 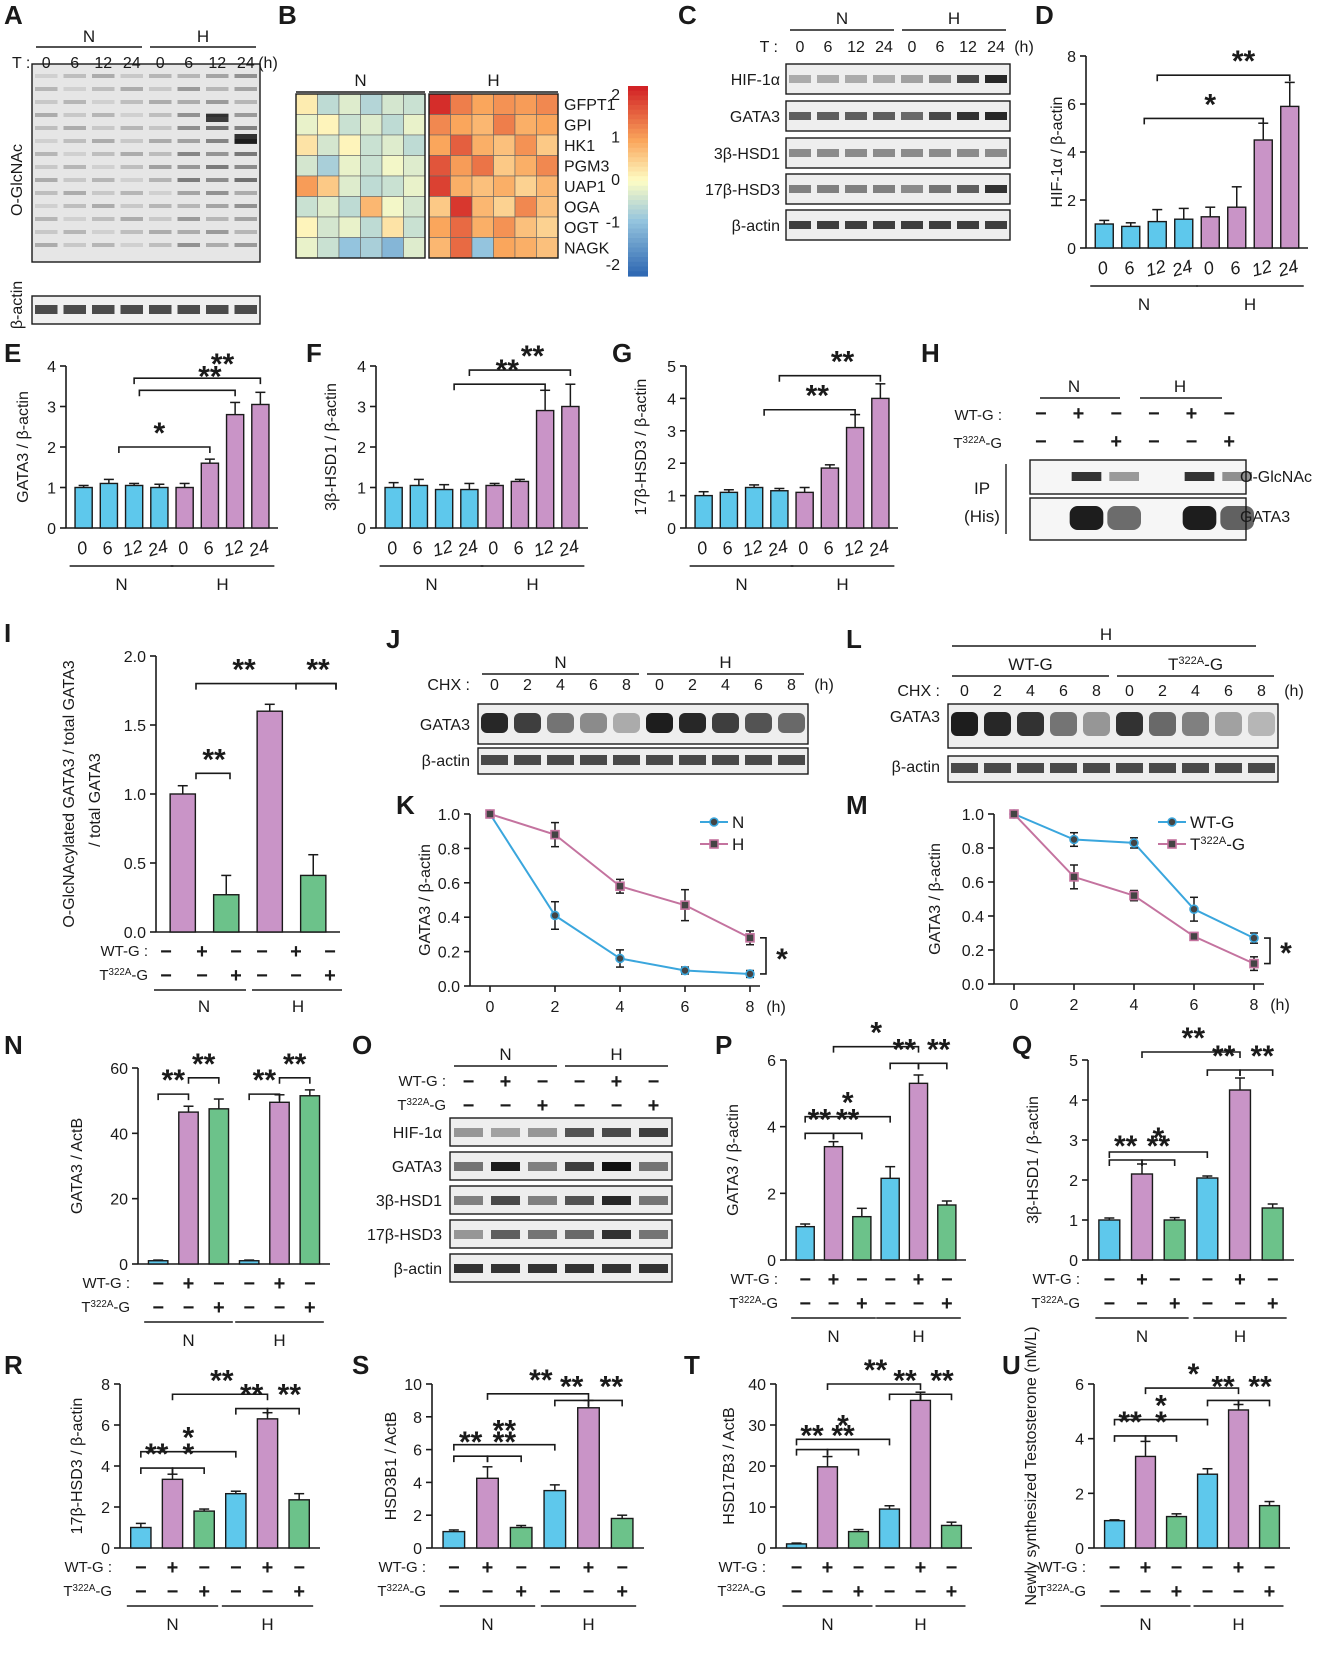 I want to click on y-axis-title-N: GATA3 / ActB, so click(x=77, y=1166).